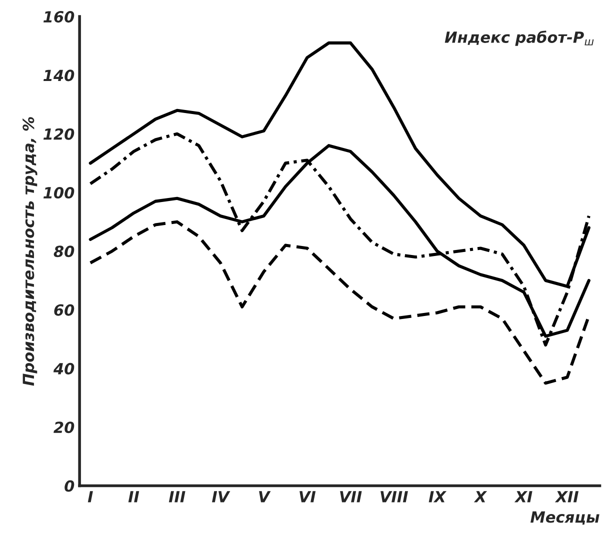 This screenshot has height=552, width=612. Describe the element at coordinates (565, 518) in the screenshot. I see `x-axis-title: Месяцы` at that location.